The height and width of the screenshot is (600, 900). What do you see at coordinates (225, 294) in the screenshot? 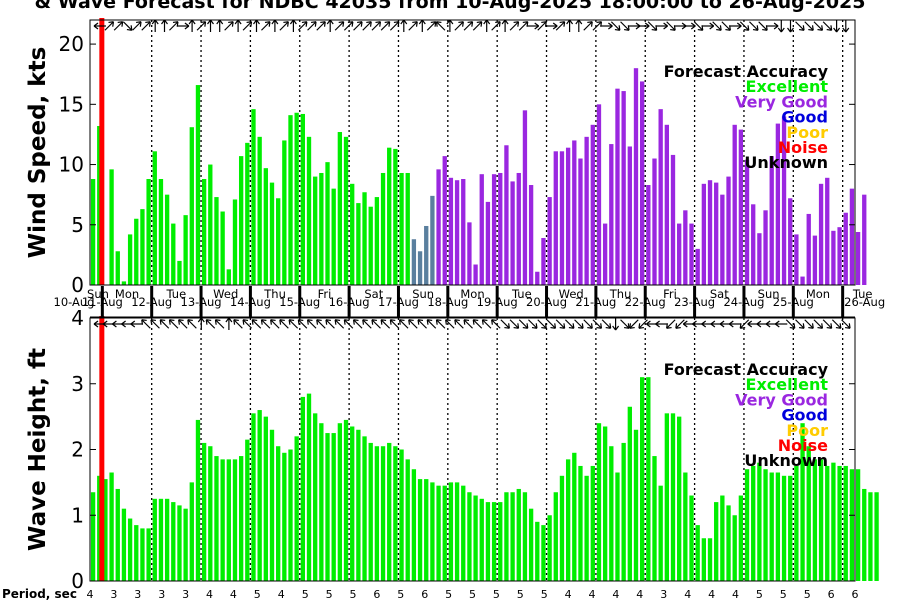
I see `day-of-week-label: Wed` at bounding box center [225, 294].